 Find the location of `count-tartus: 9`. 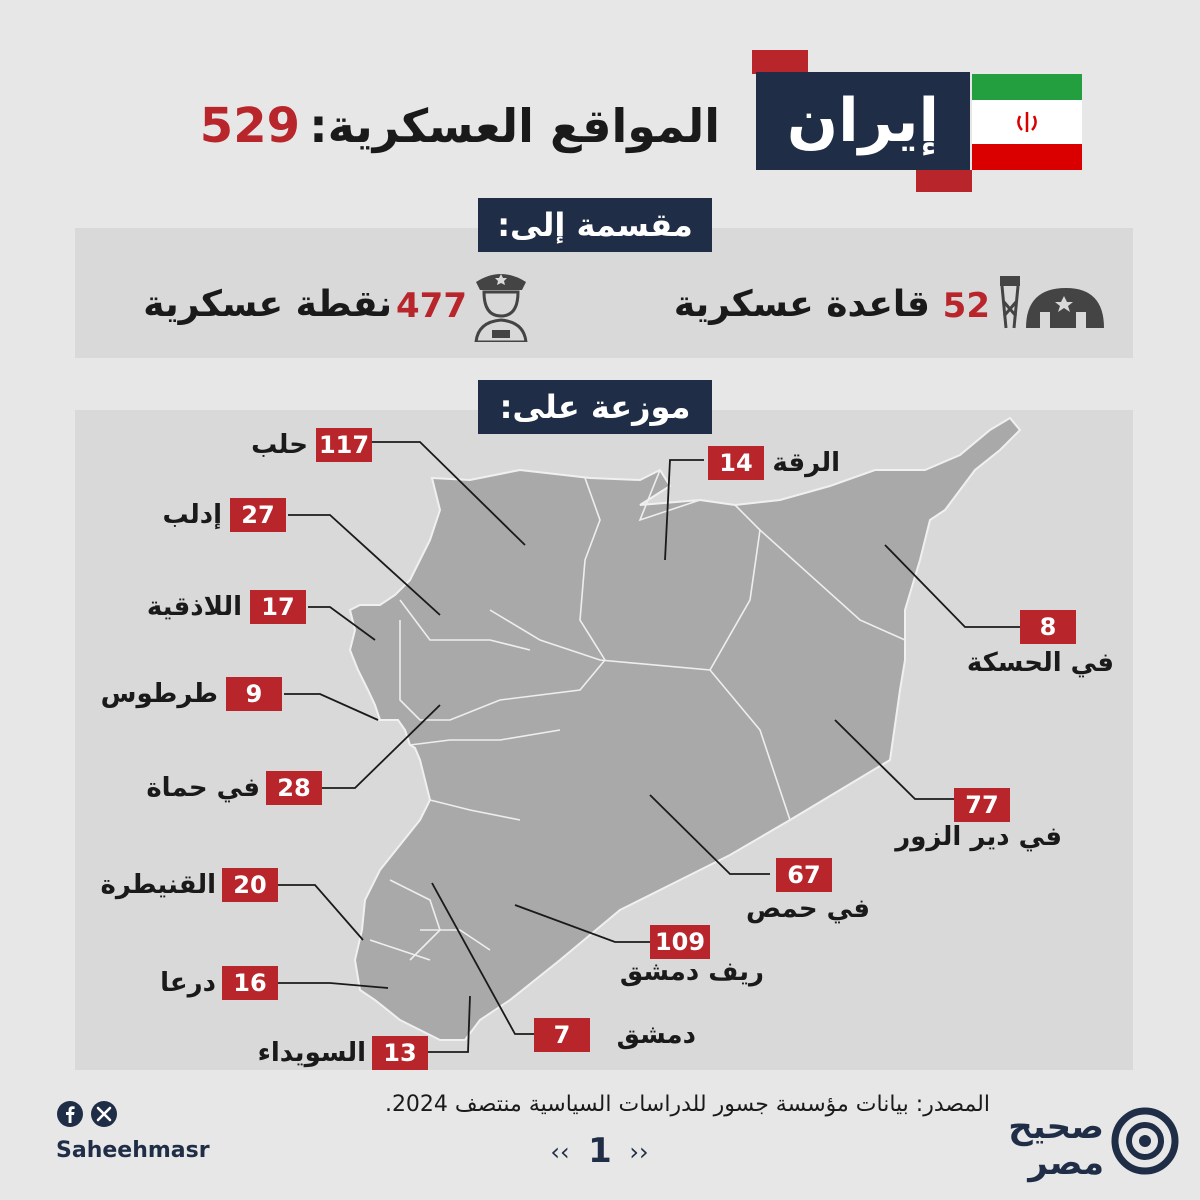

count-tartus: 9 is located at coordinates (254, 694).